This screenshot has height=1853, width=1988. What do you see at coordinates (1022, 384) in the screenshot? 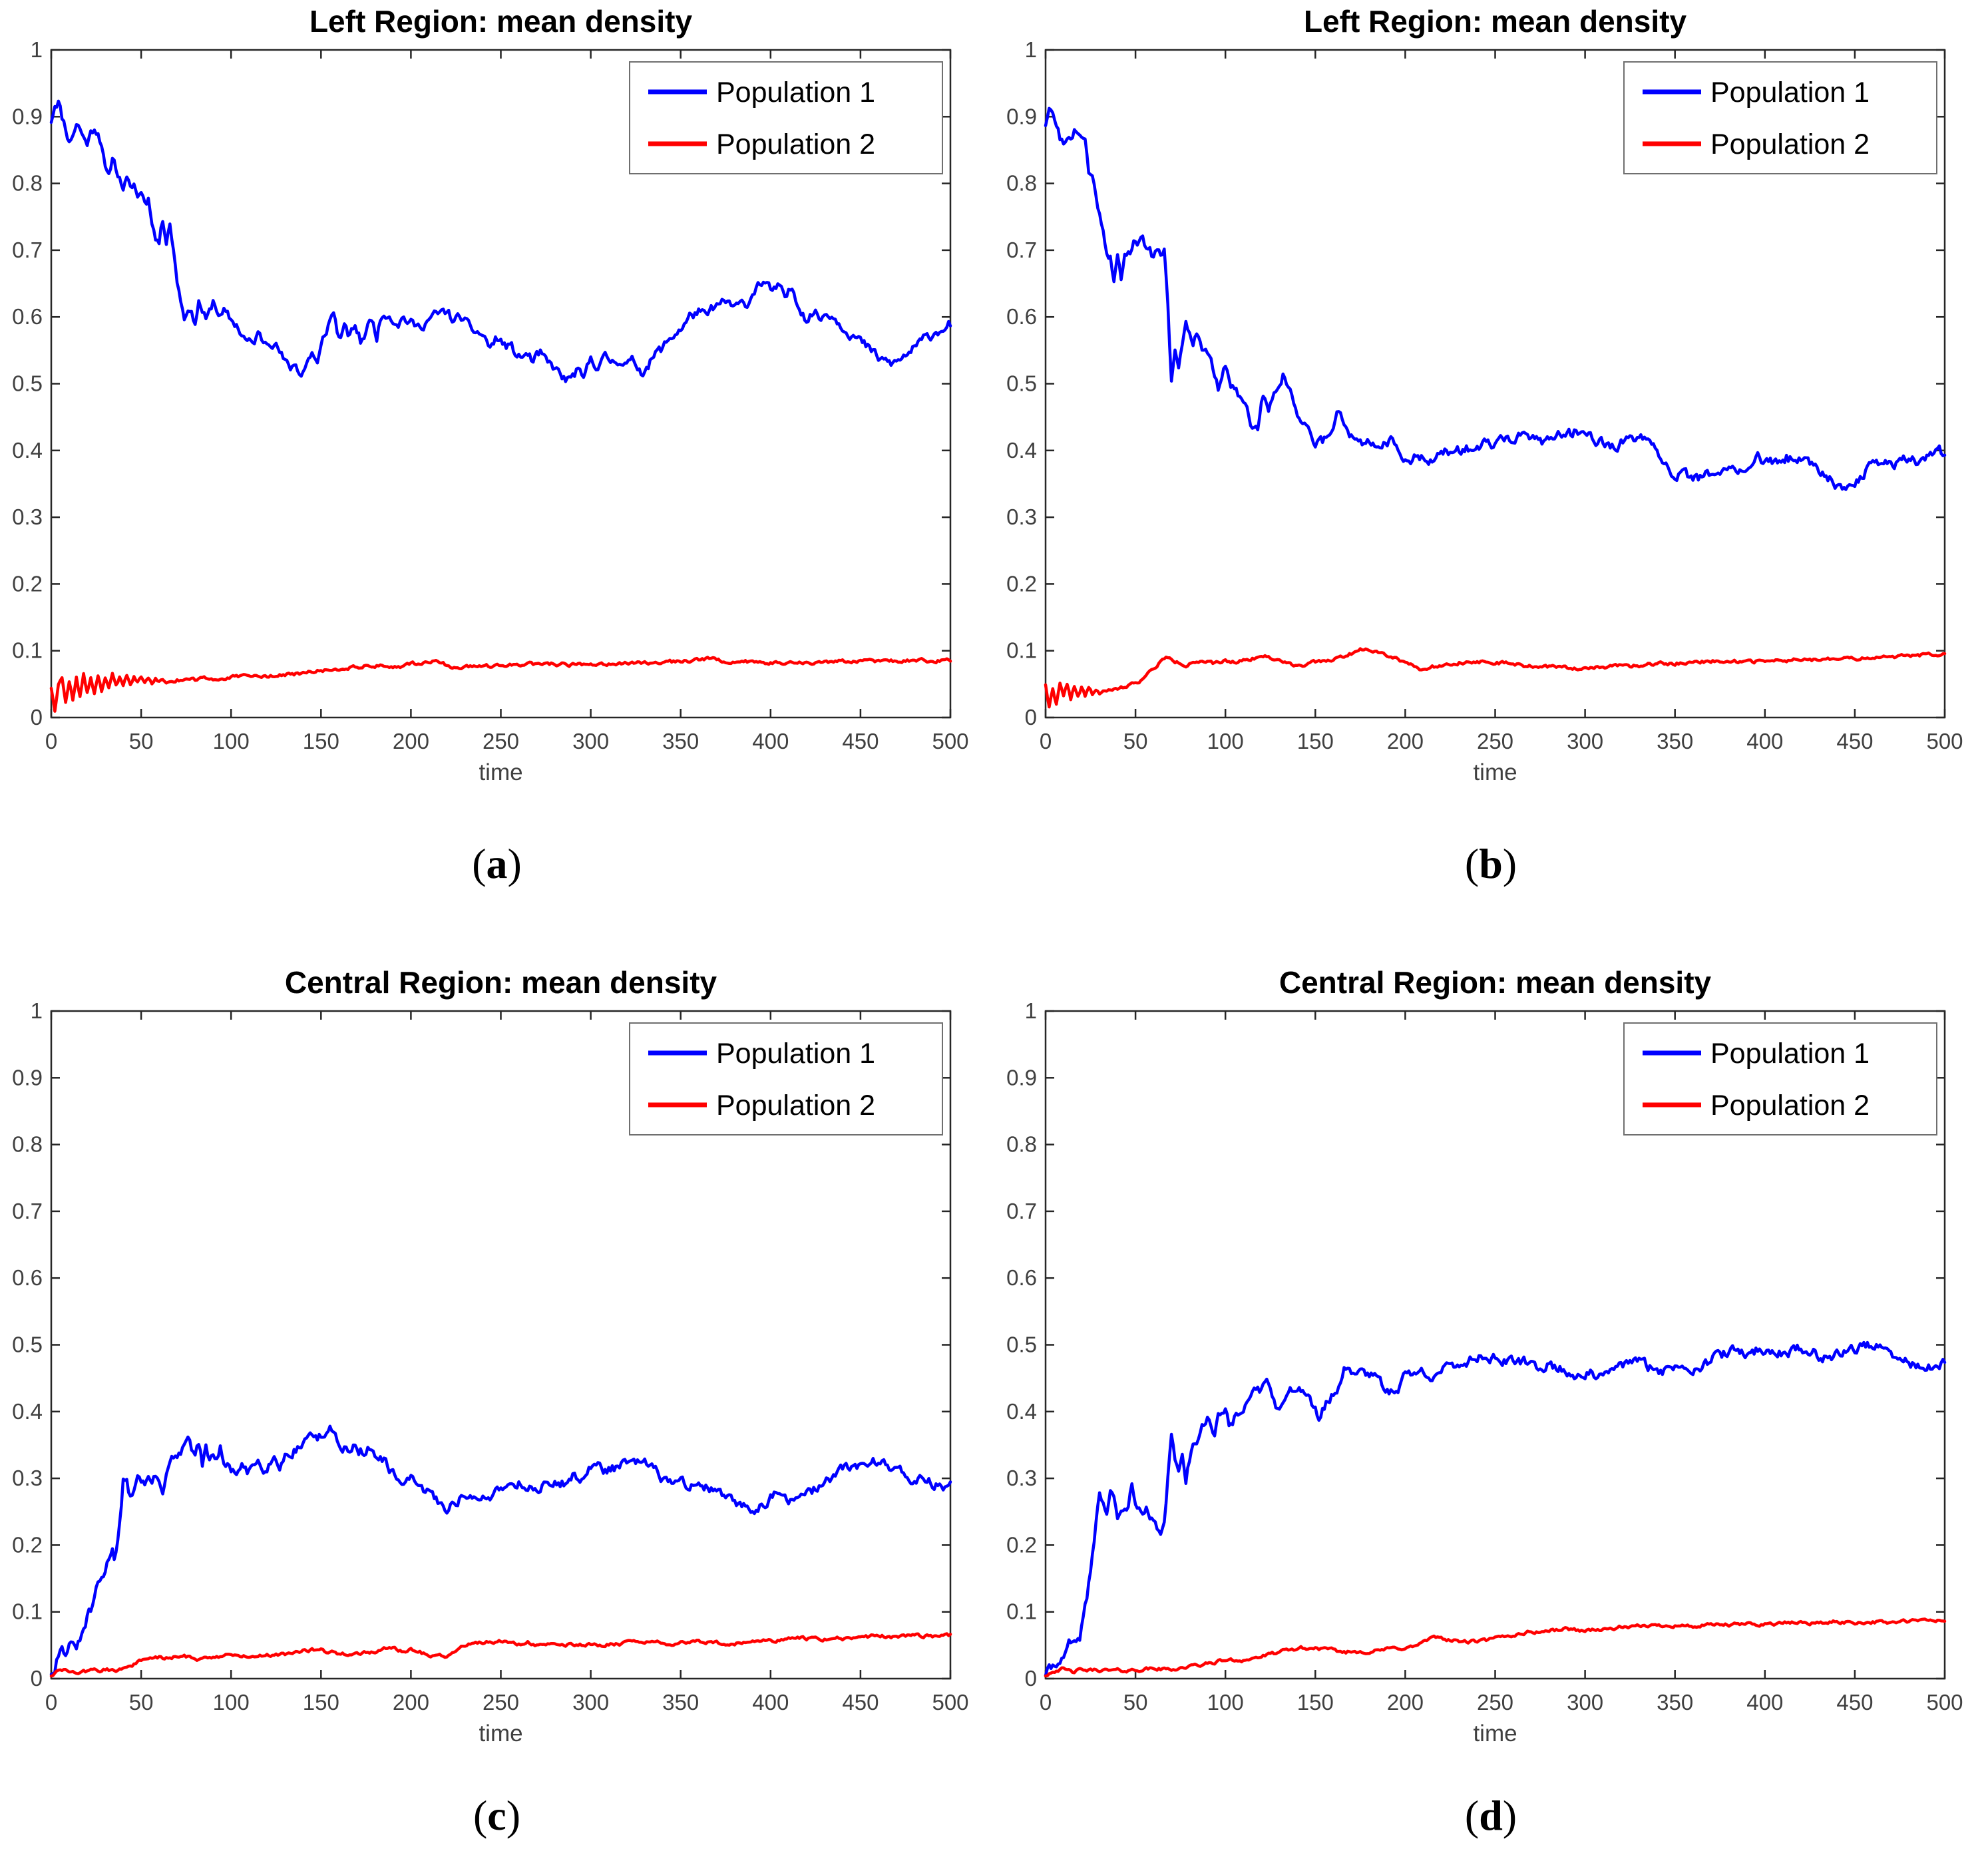
I see `y-tick-label: 0.5` at bounding box center [1022, 384].